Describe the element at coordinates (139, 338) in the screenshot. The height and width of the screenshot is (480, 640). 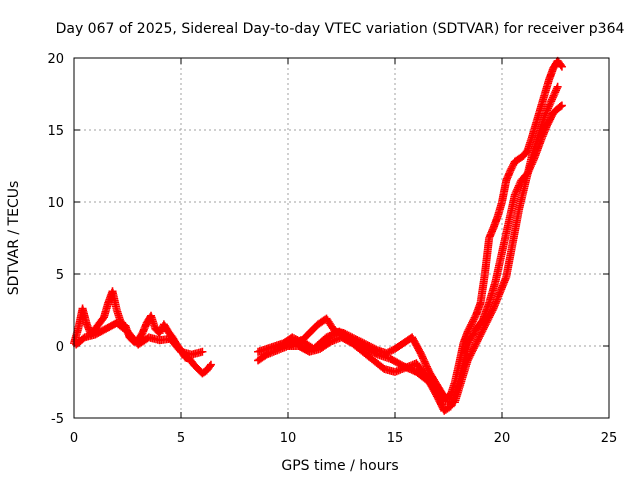
I see `series-segment-early-lower` at that location.